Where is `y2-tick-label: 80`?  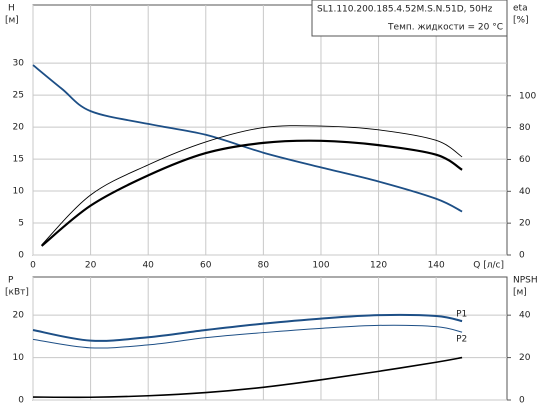
y2-tick-label: 80 is located at coordinates (525, 128).